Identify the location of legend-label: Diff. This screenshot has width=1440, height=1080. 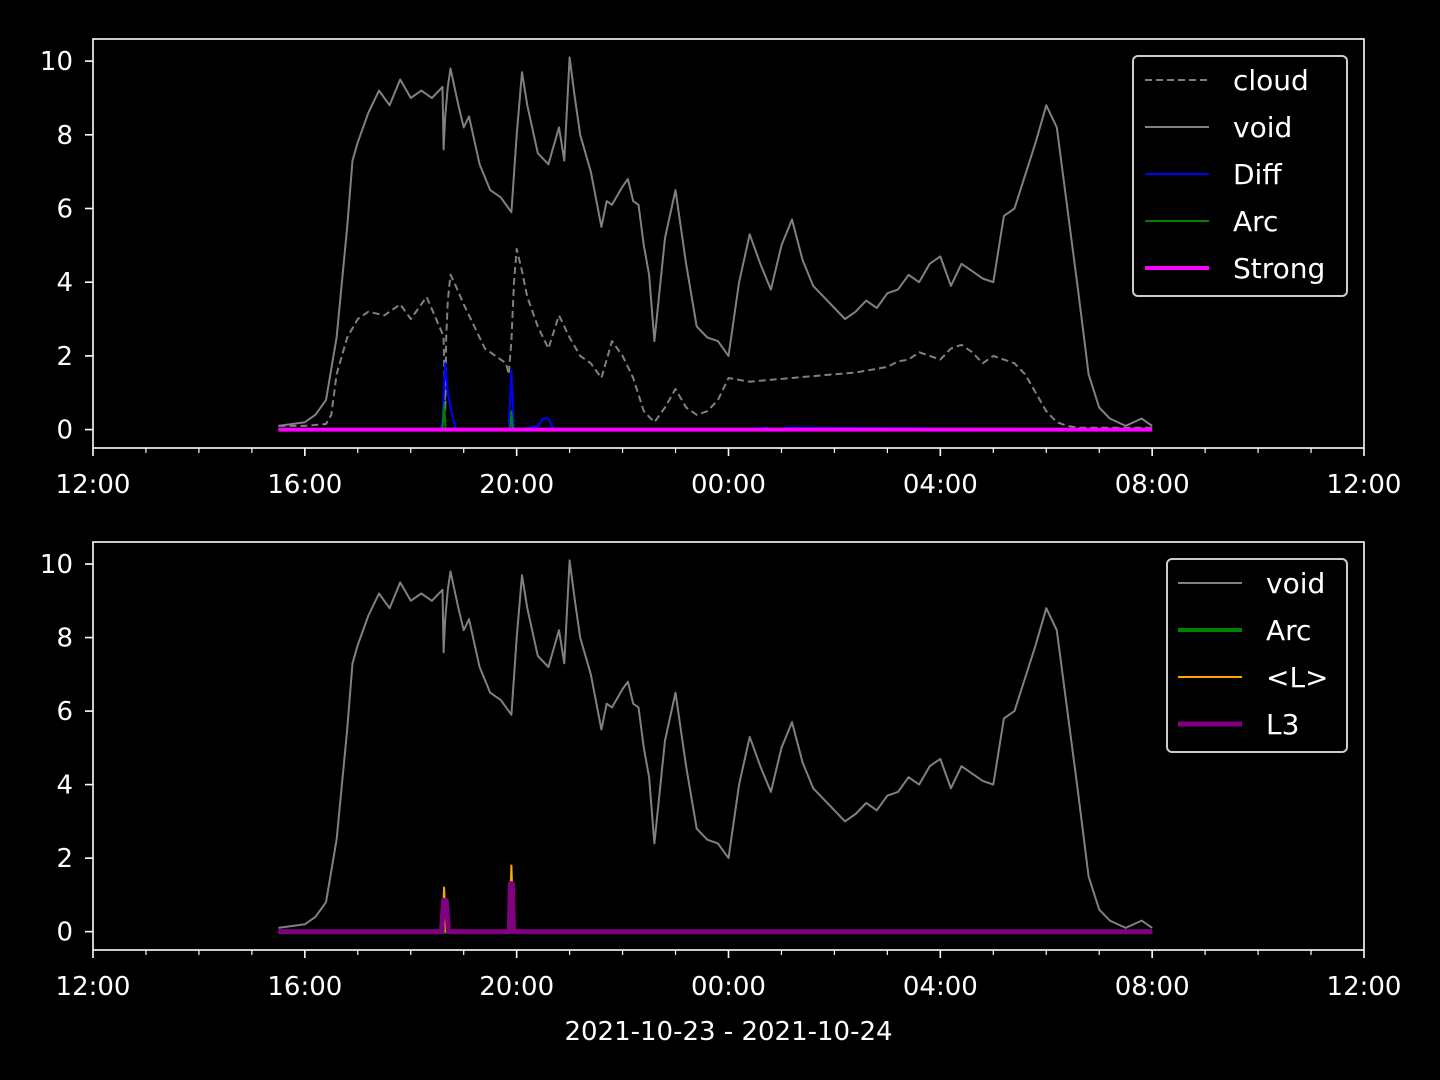
(1257, 174).